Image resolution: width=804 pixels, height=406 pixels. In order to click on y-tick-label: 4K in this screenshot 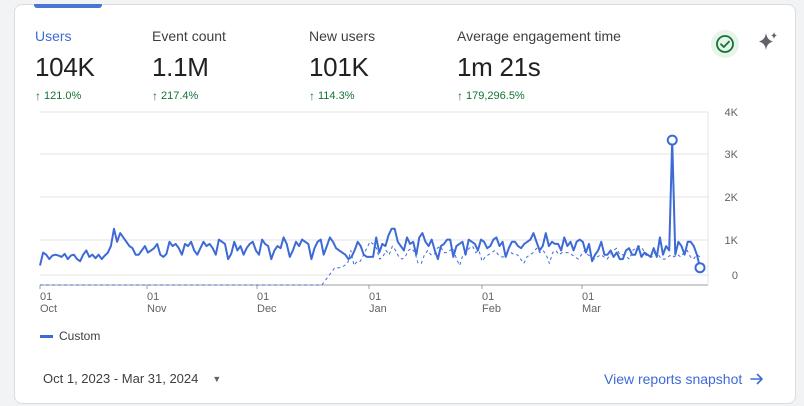, I will do `click(732, 113)`.